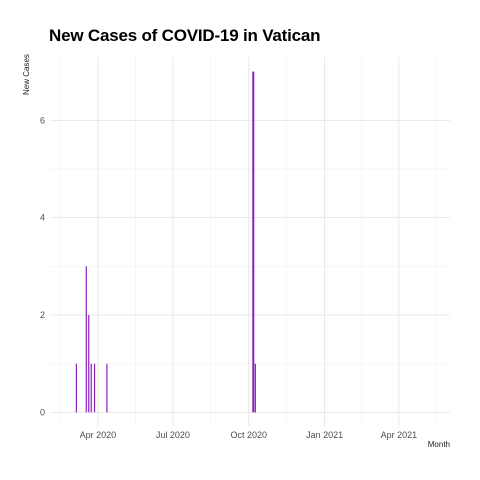 This screenshot has height=480, width=480. What do you see at coordinates (185, 35) in the screenshot?
I see `chart-title: New Cases of COVID-19 in Vatican` at bounding box center [185, 35].